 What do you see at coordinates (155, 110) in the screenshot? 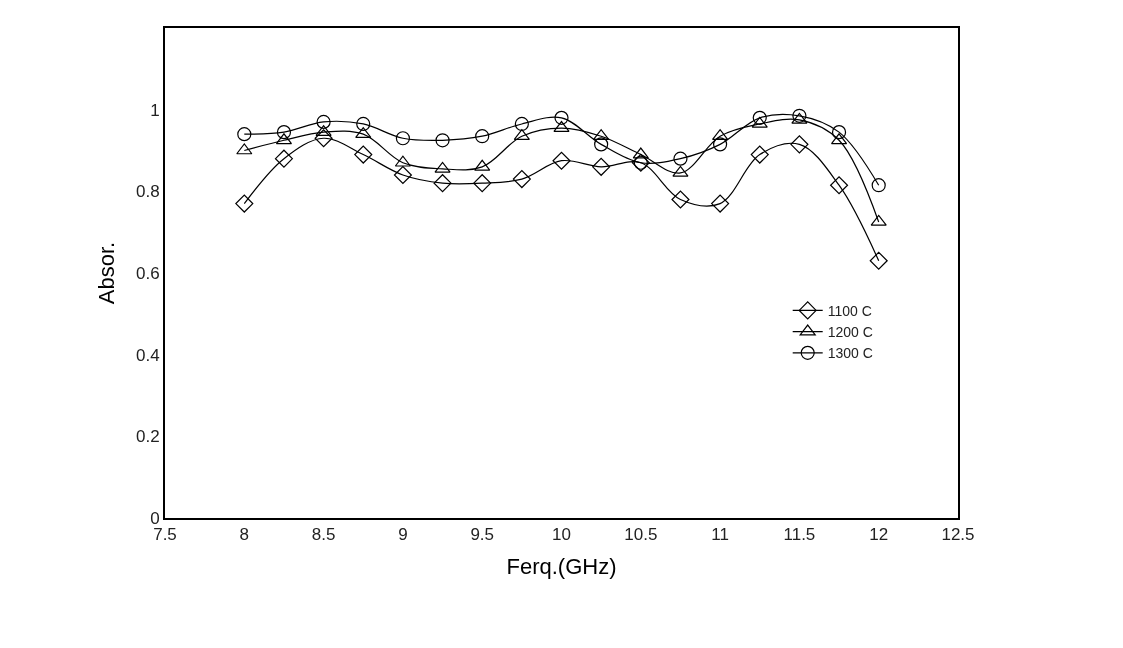
I see `y-tick-label: 1` at bounding box center [155, 110].